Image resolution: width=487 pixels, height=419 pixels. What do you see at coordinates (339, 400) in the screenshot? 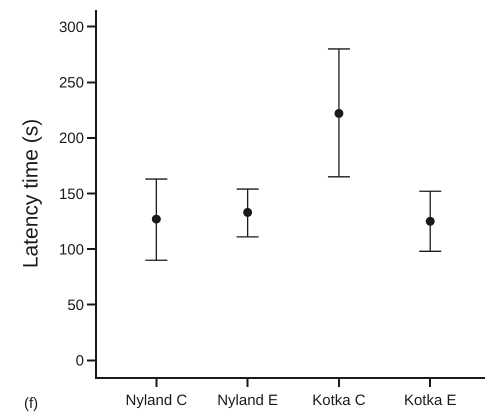
I see `x-tick-label: Kotka C` at bounding box center [339, 400].